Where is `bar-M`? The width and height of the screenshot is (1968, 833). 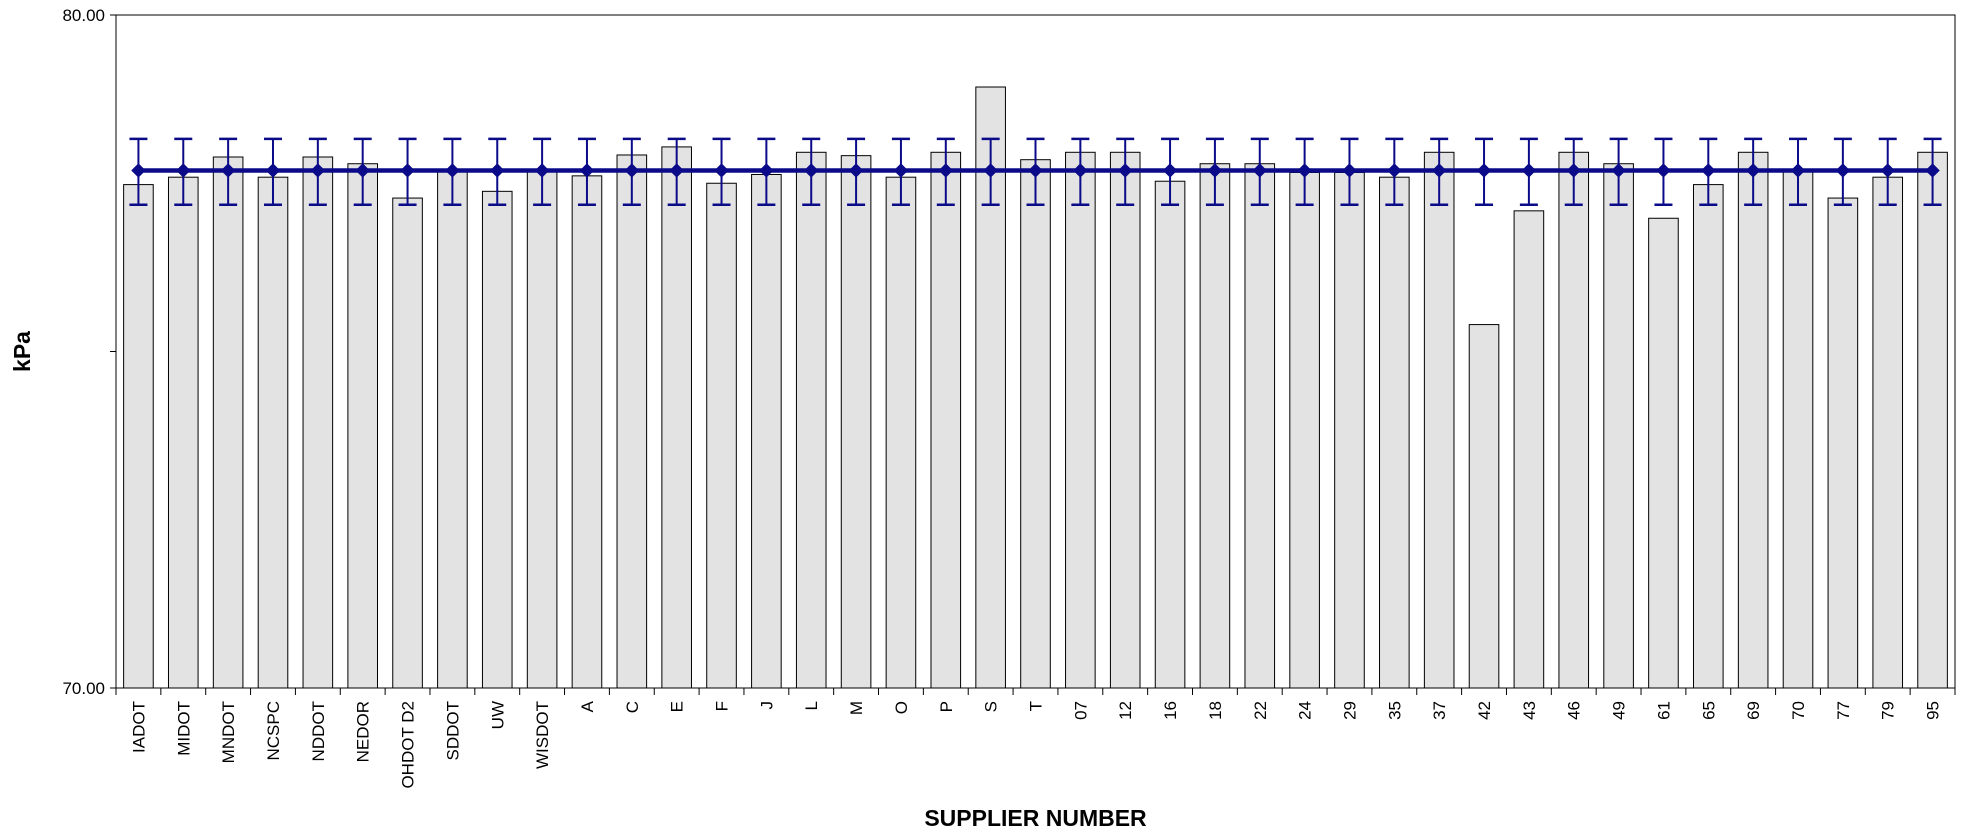 bar-M is located at coordinates (856, 422).